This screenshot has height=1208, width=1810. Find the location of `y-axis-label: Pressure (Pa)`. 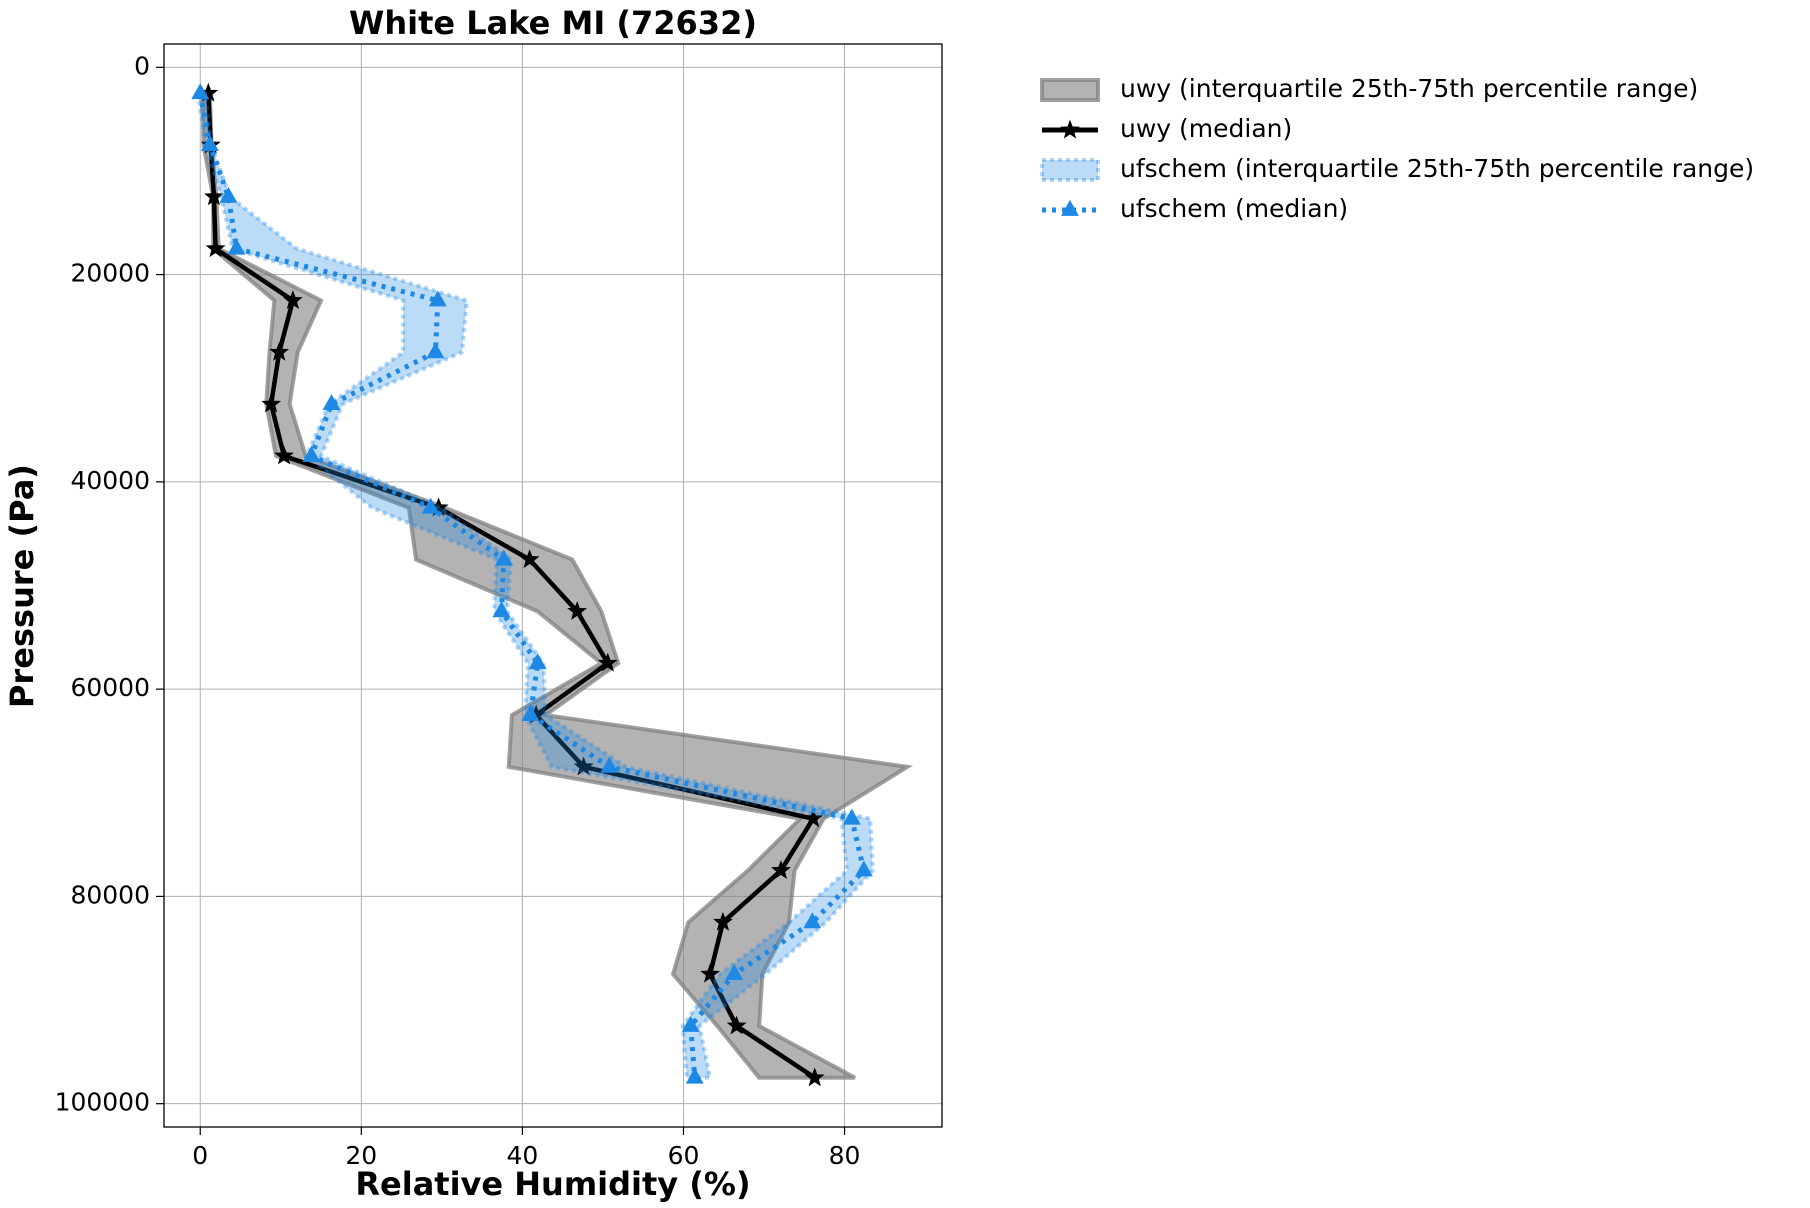

y-axis-label: Pressure (Pa) is located at coordinates (22, 586).